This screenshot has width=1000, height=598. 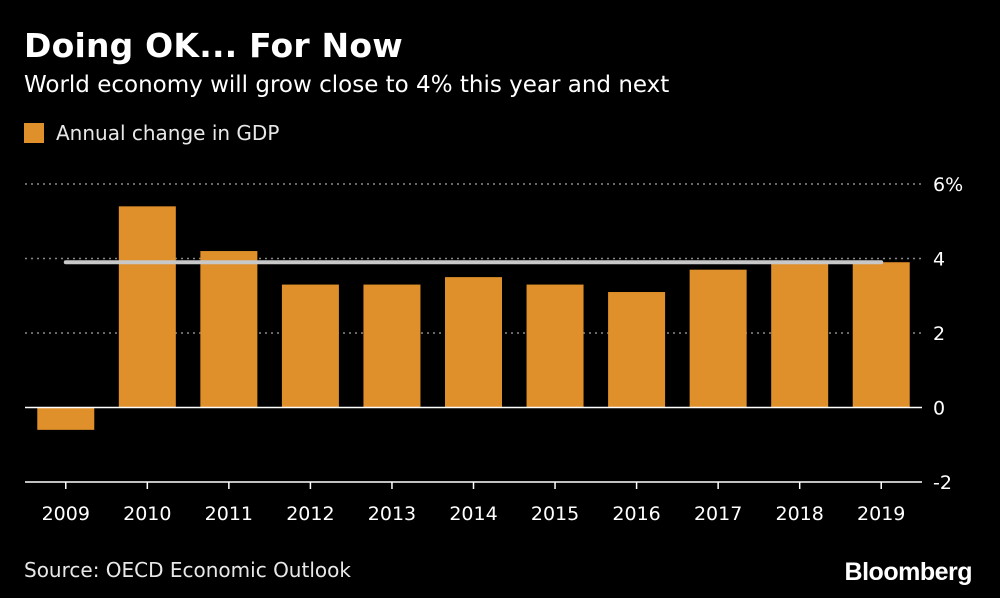 What do you see at coordinates (473, 447) in the screenshot?
I see `axes` at bounding box center [473, 447].